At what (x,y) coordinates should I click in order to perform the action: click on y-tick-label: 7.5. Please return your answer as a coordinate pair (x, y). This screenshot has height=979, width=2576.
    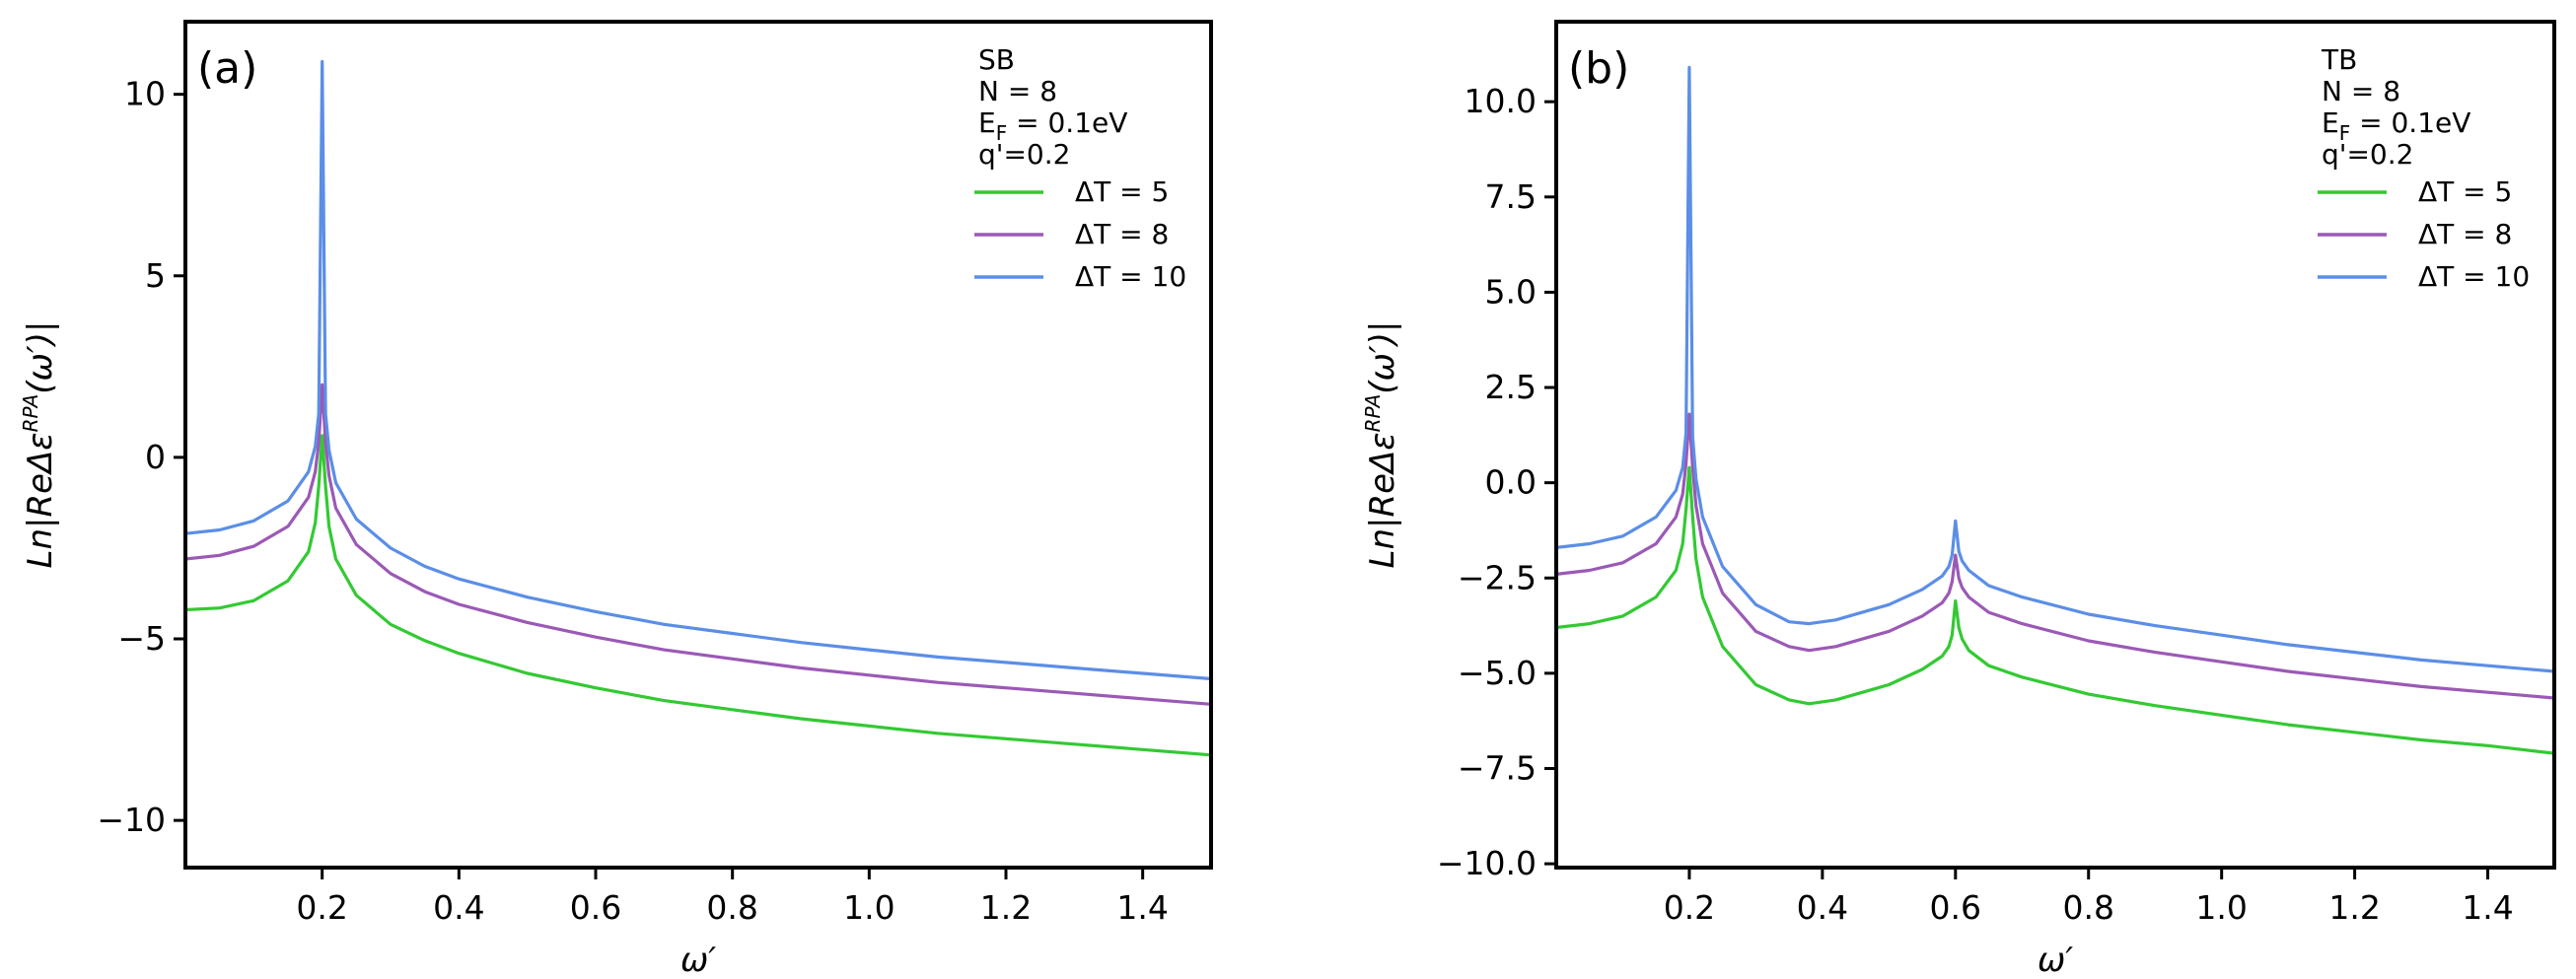
    Looking at the image, I should click on (1511, 196).